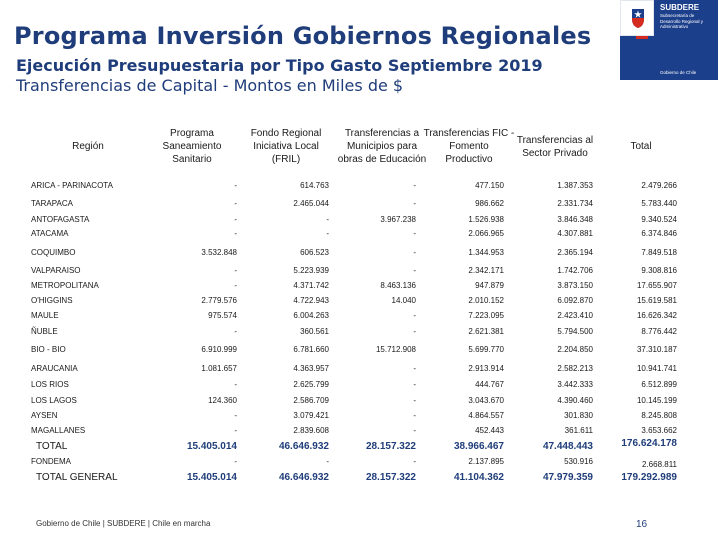 The width and height of the screenshot is (720, 540). I want to click on region-name: ÑUBLE, so click(44, 331).